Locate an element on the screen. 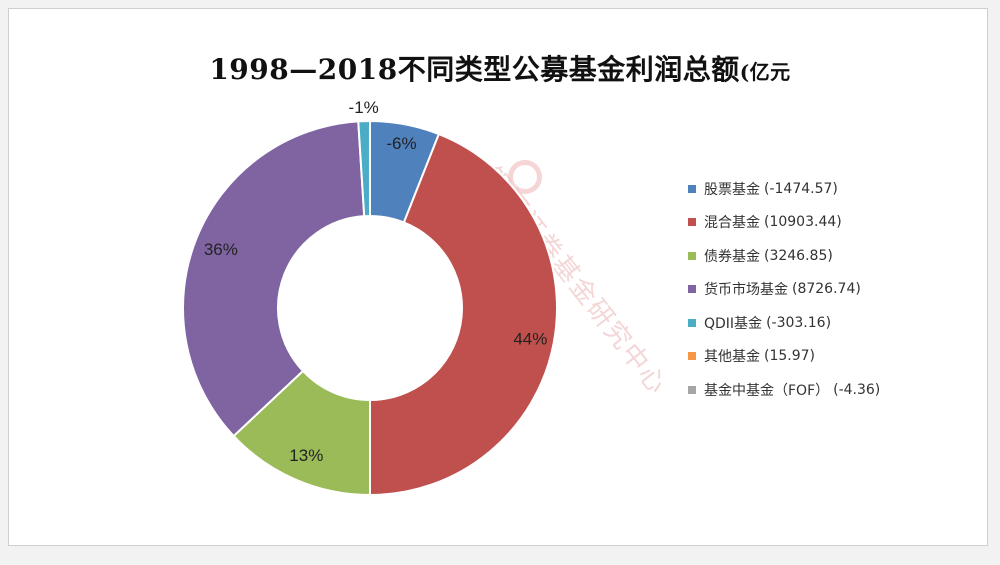  legend-value-0: (-1474.57) is located at coordinates (801, 188).